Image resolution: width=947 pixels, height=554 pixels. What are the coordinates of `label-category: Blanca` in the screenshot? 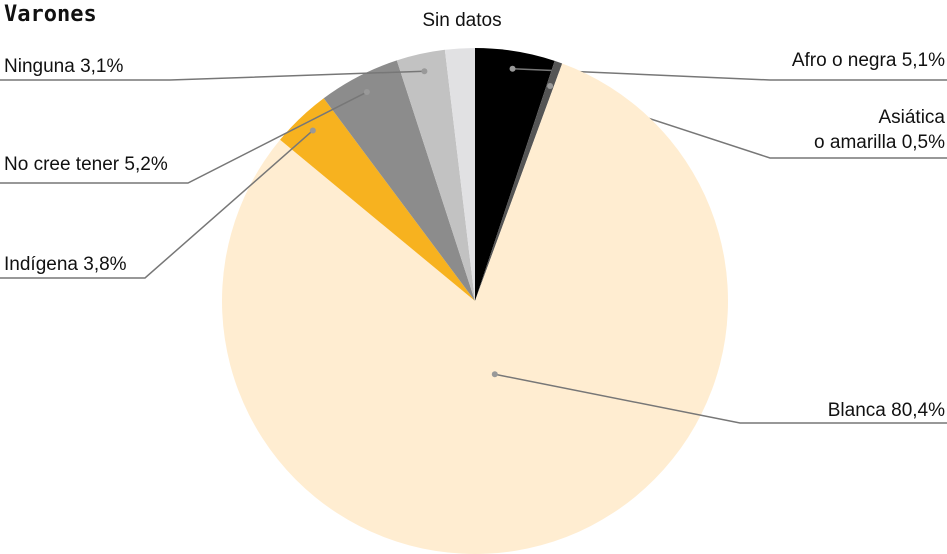 It's located at (856, 410).